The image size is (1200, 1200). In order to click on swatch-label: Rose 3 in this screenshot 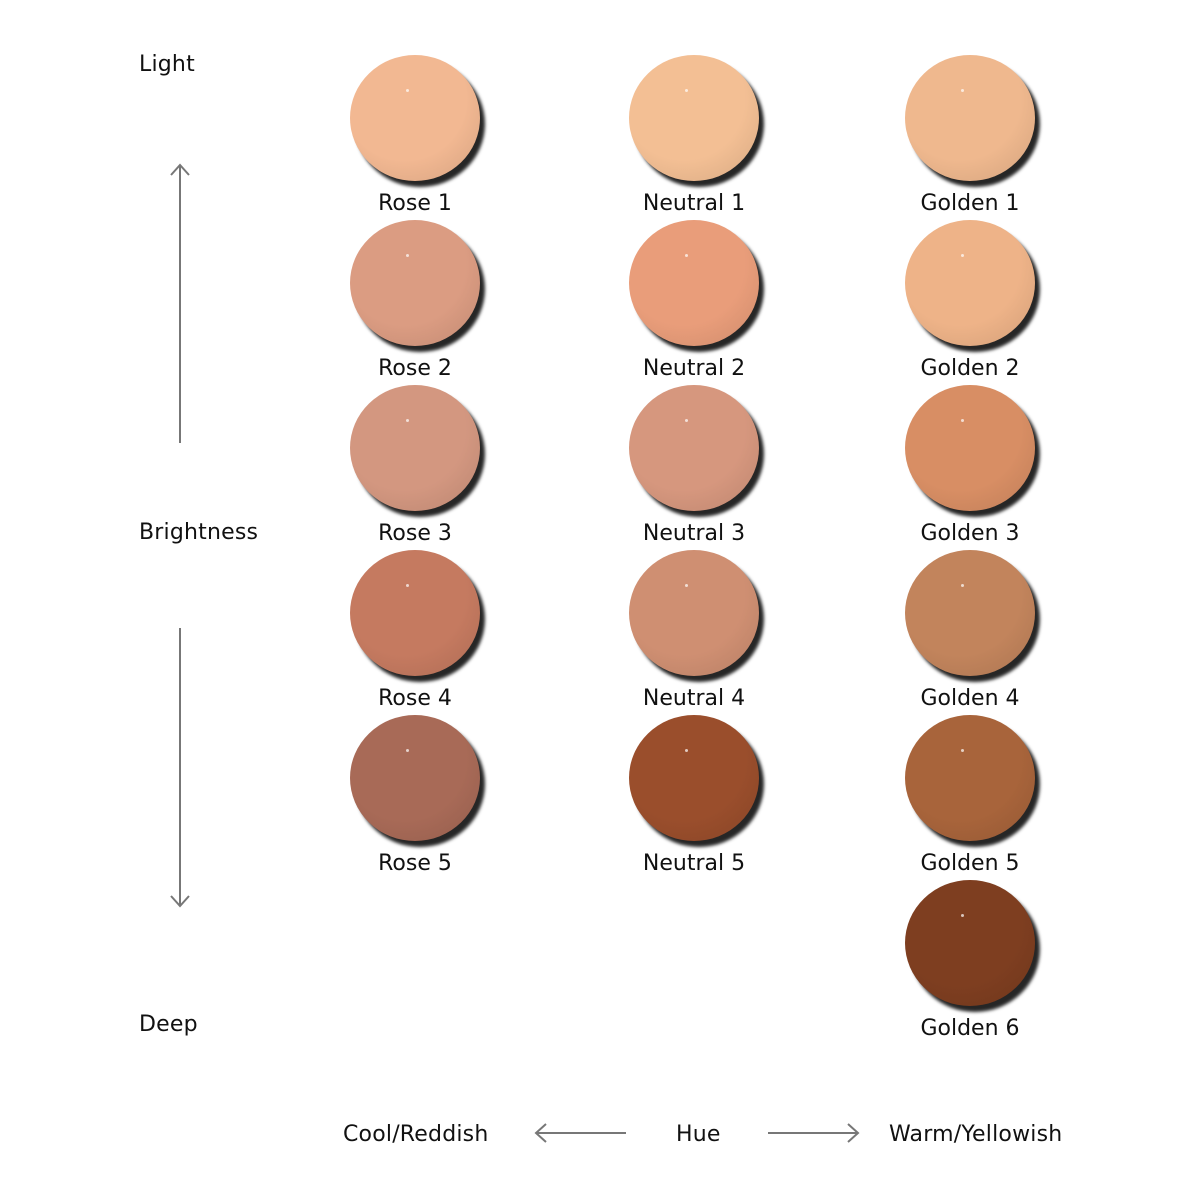, I will do `click(415, 533)`.